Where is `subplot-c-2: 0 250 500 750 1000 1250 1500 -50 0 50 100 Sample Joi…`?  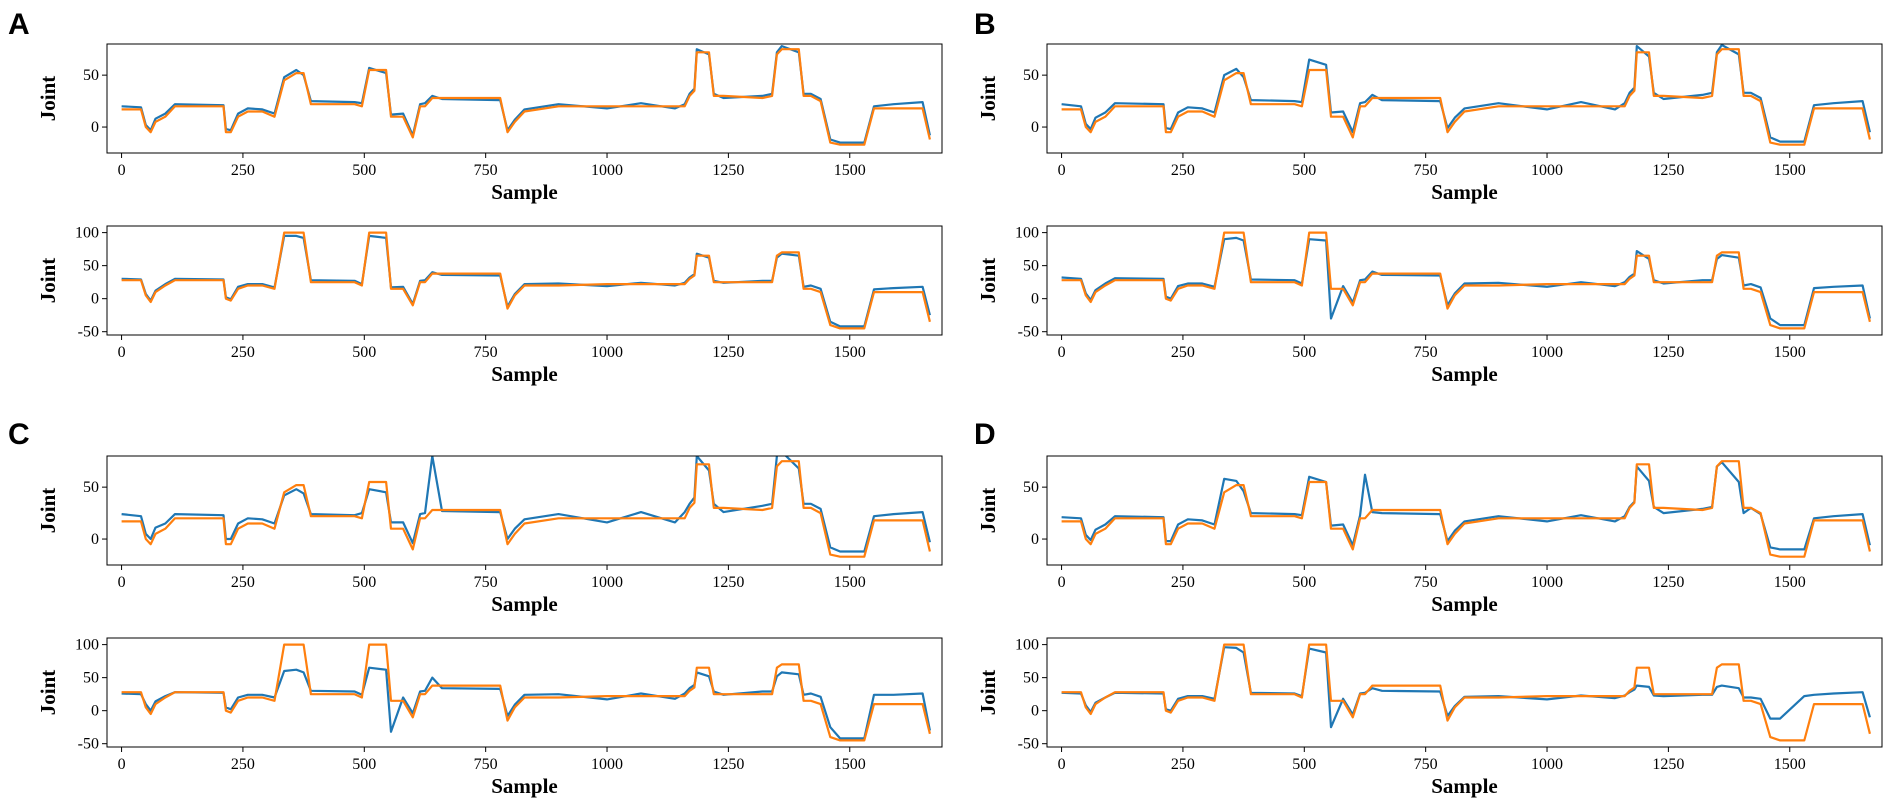
subplot-c-2: 0 250 500 750 1000 1250 1500 -50 0 50 100 Sample Joi… is located at coordinates (489, 717).